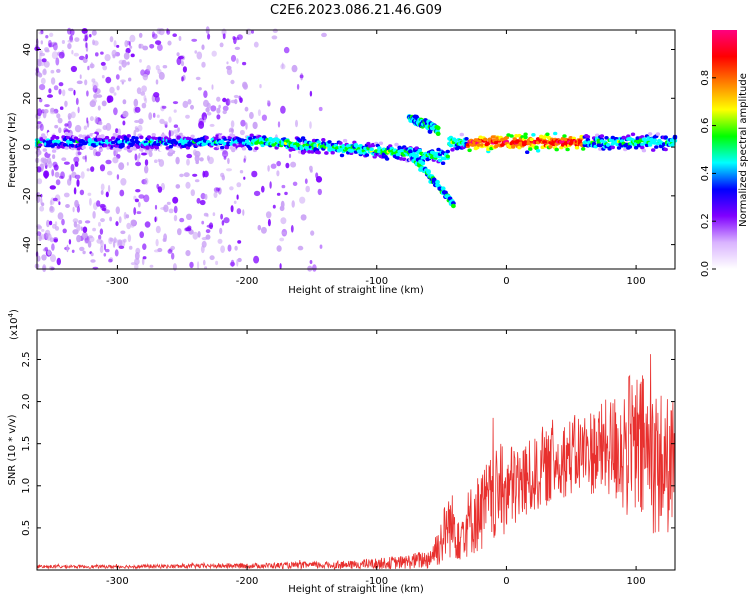 The height and width of the screenshot is (600, 750). I want to click on svg-text: (x104), so click(13, 324).